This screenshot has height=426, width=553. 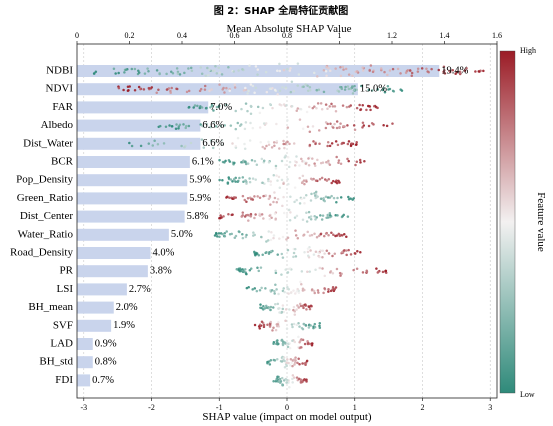 What do you see at coordinates (281, 10) in the screenshot?
I see `figure-title: 图 2：SHAP 全局特征贡献图` at bounding box center [281, 10].